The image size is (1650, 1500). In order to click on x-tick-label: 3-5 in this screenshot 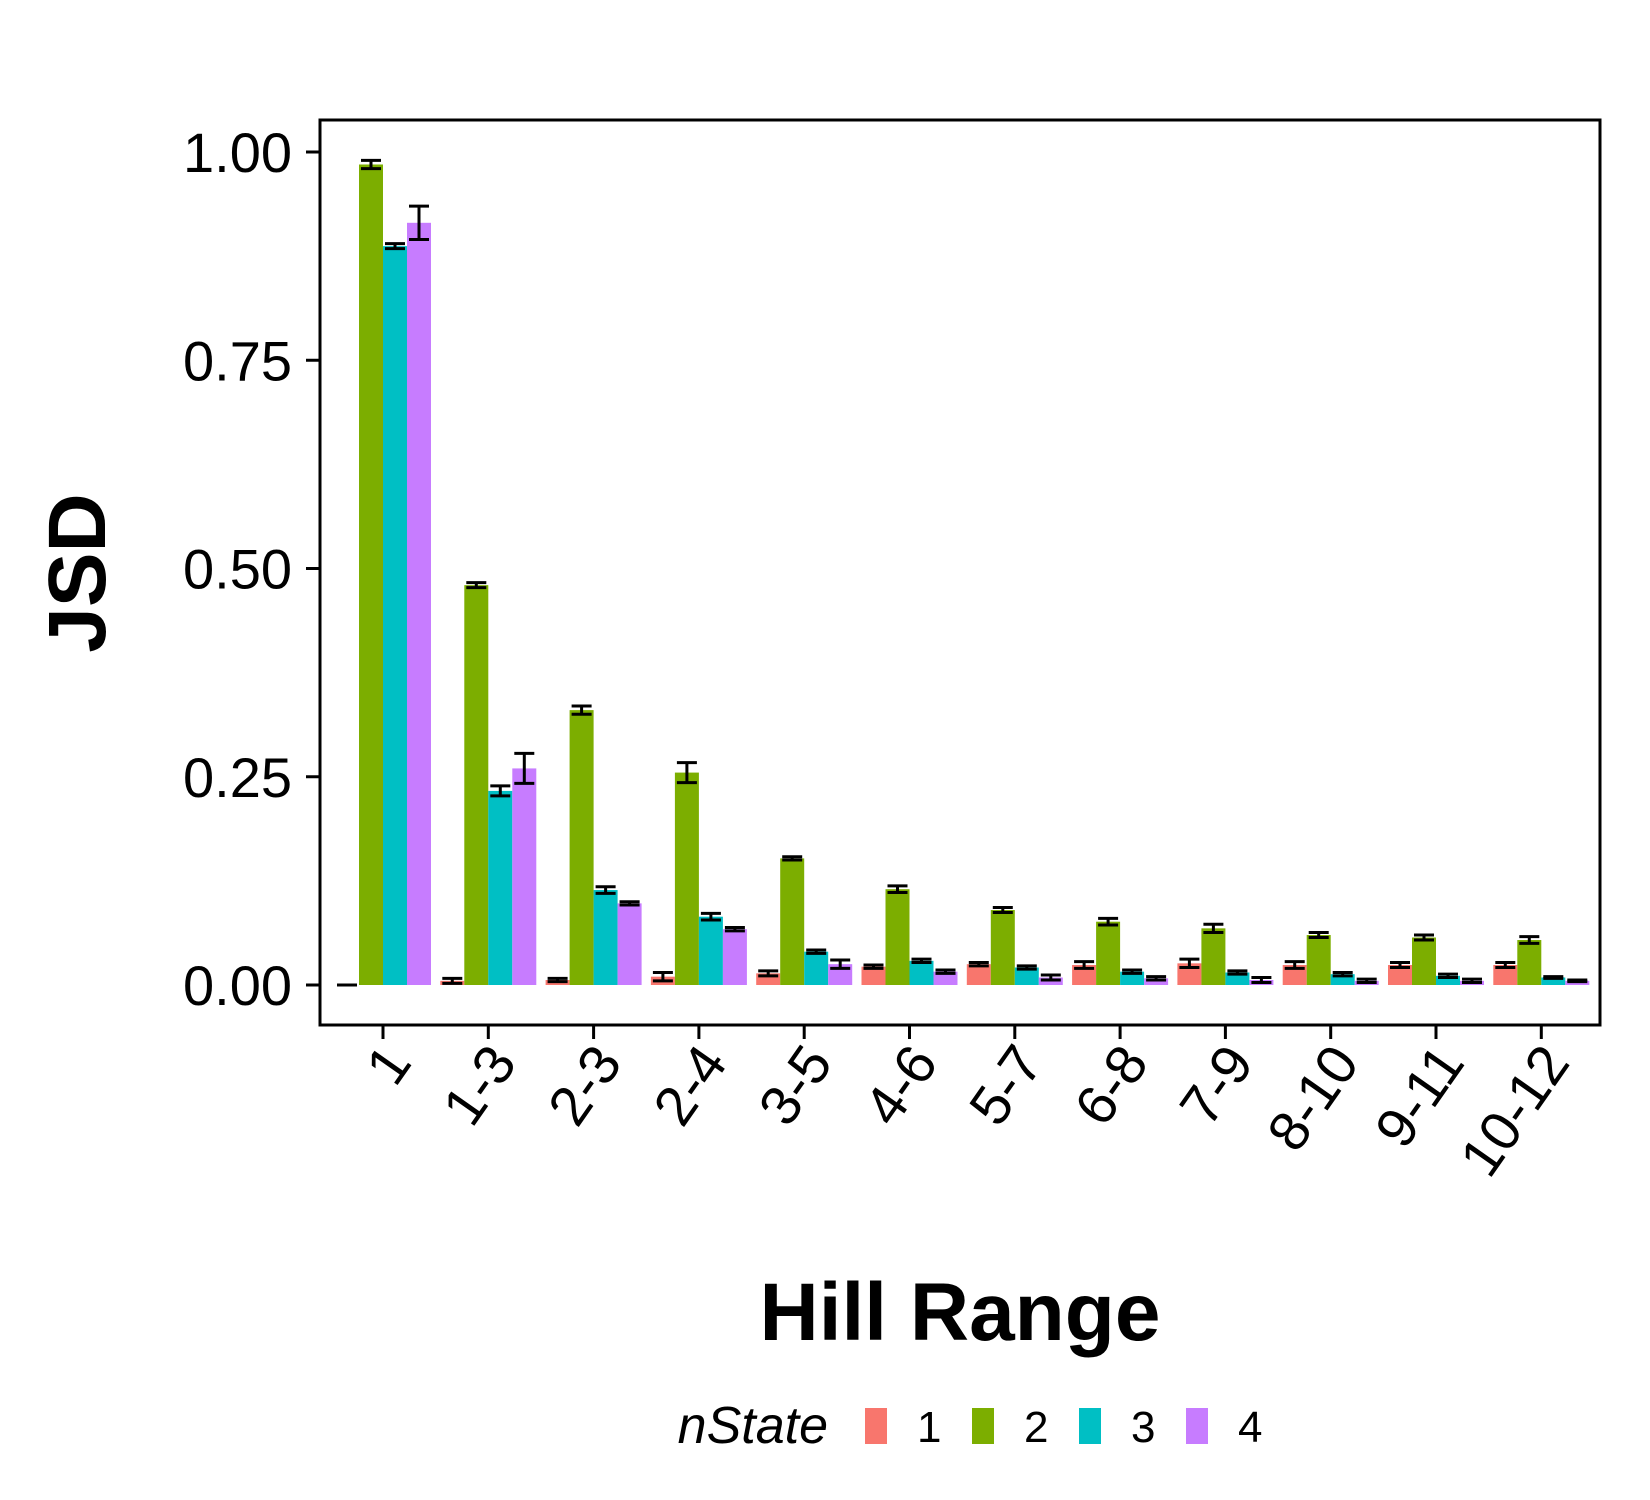, I will do `click(795, 1085)`.